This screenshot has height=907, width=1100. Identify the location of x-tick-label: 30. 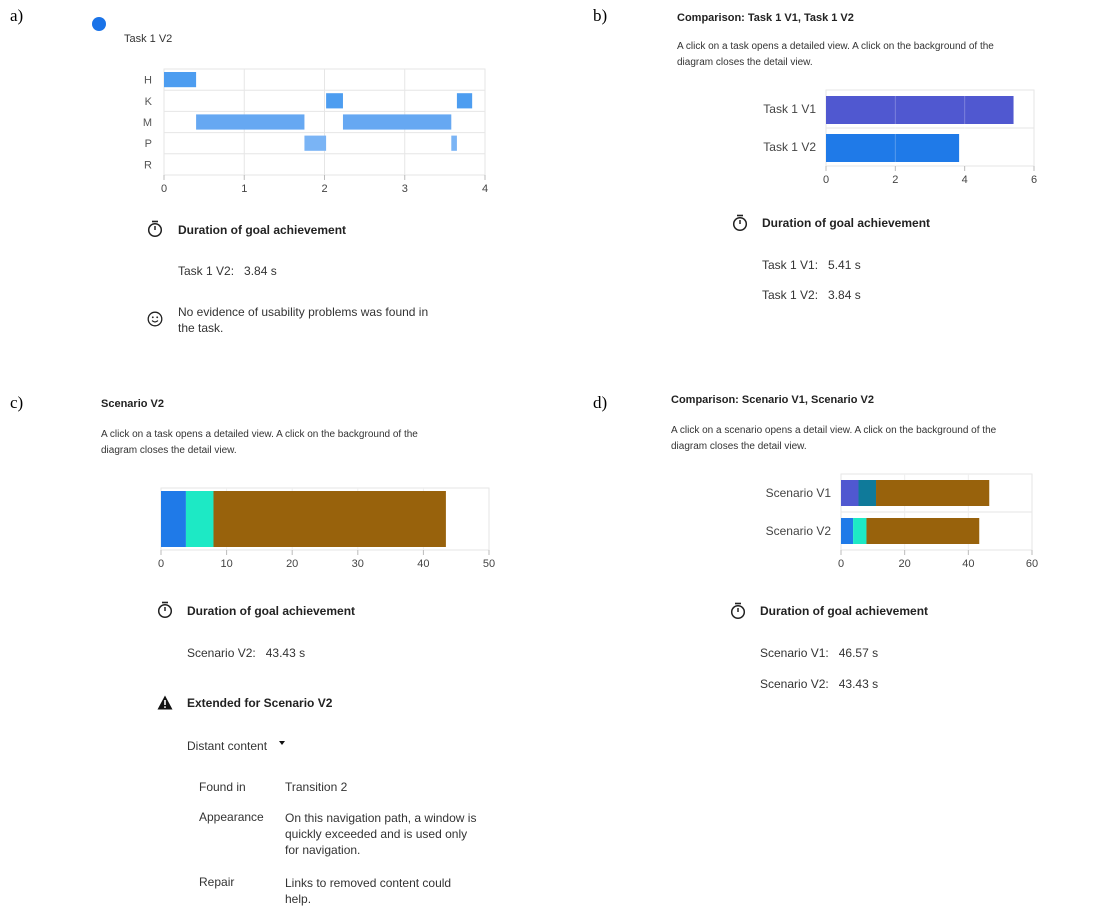
(358, 564).